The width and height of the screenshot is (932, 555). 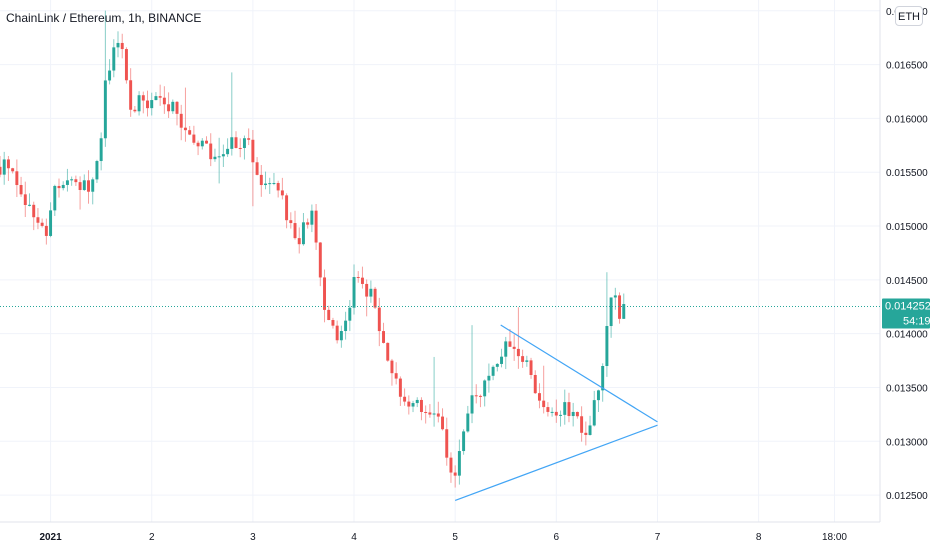 I want to click on price-tick-label: 0.016000, so click(x=907, y=119).